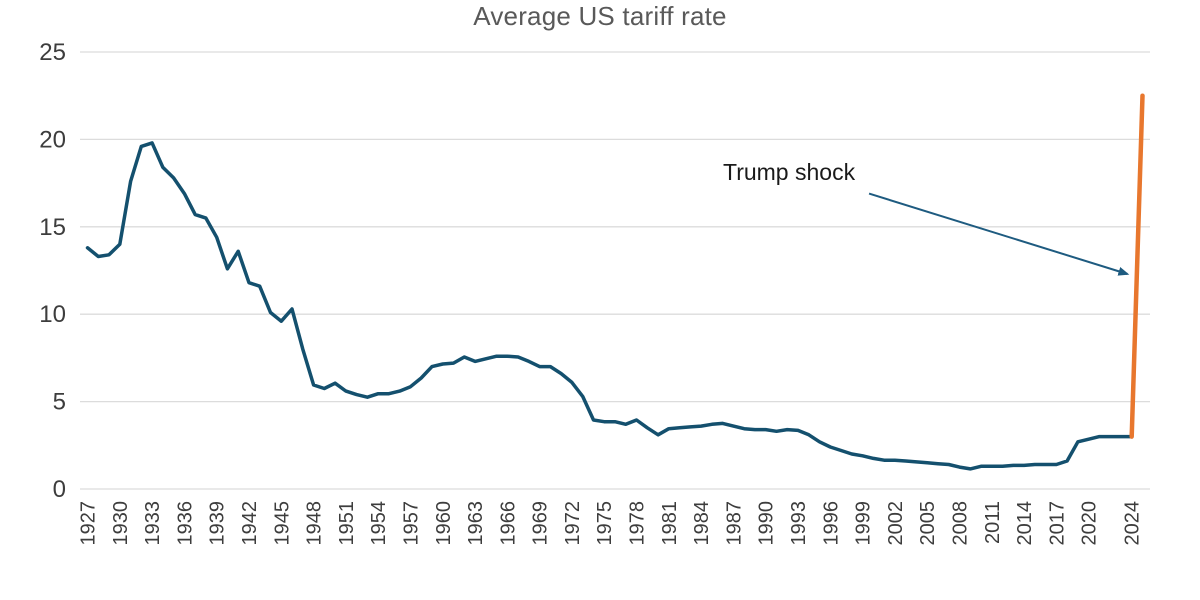  I want to click on x-tick-label: 2002, so click(896, 523).